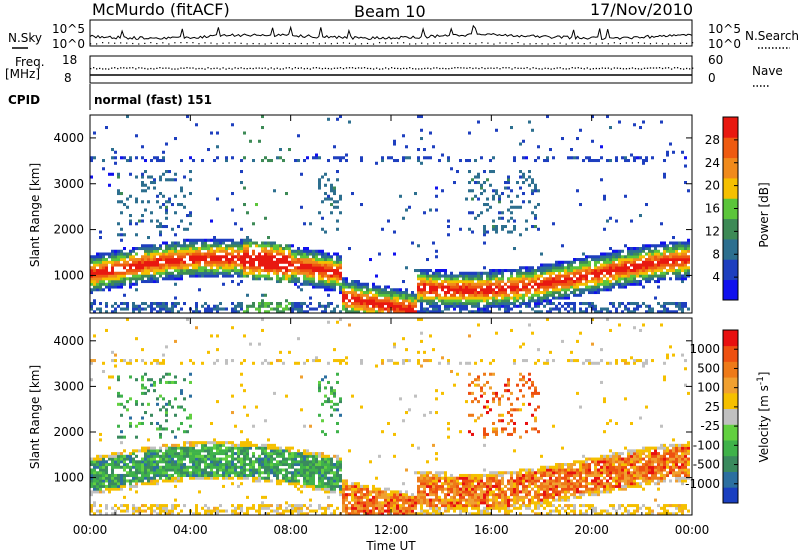 This screenshot has height=554, width=800. What do you see at coordinates (730, 148) in the screenshot?
I see `colorbar-cell` at bounding box center [730, 148].